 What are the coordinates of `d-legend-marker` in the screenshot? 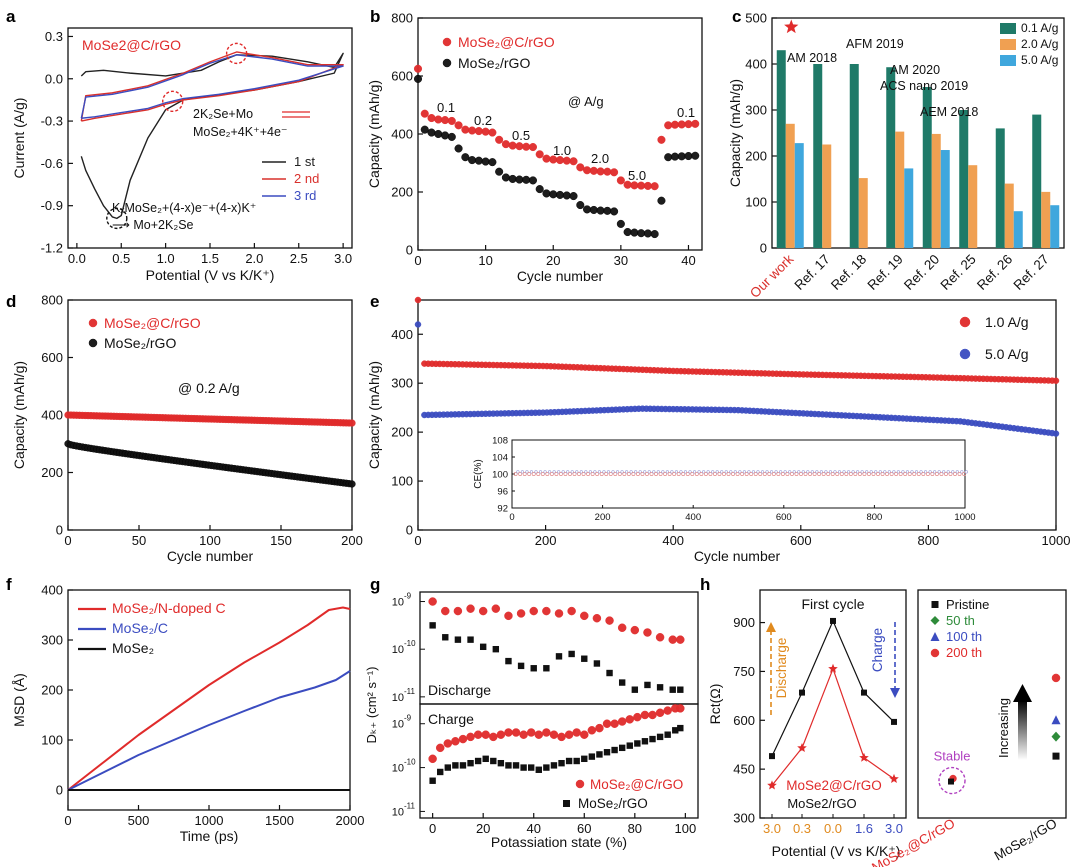 It's located at (93, 323).